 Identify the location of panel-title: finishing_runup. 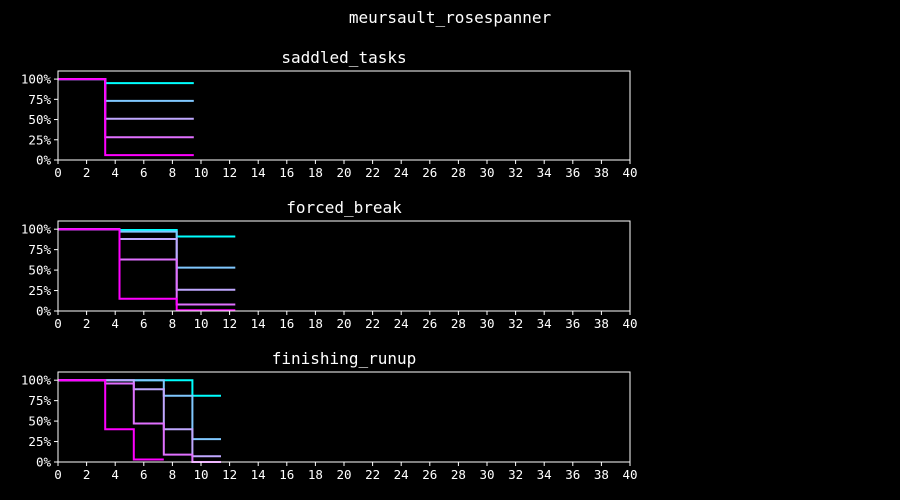
(344, 358).